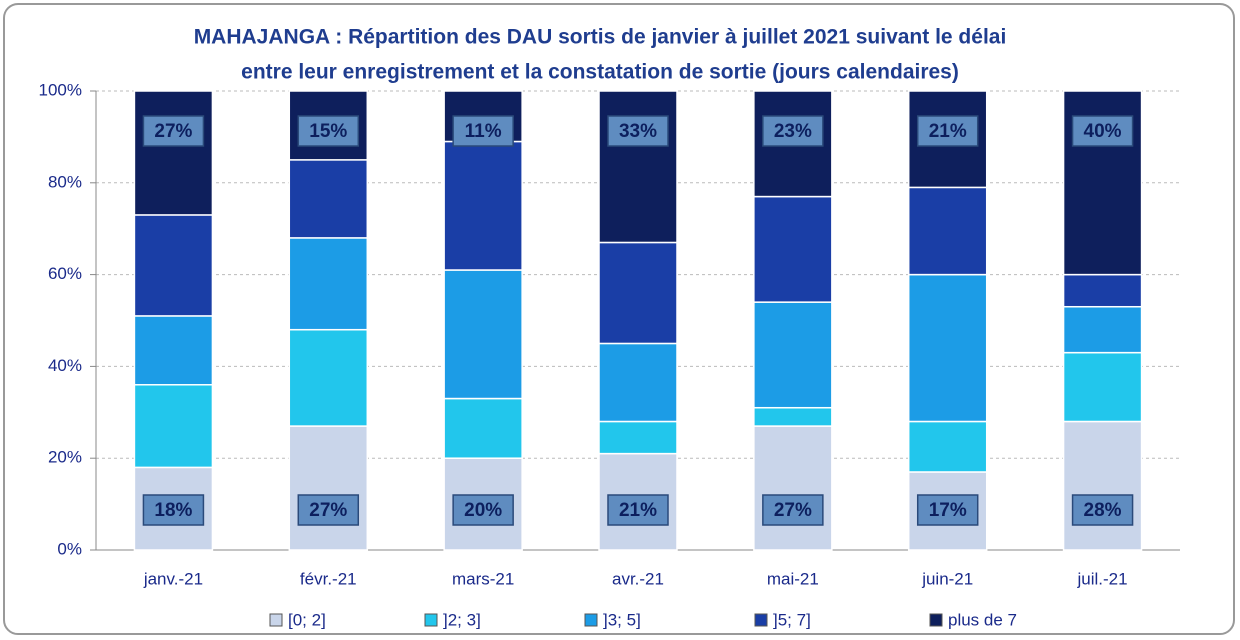  What do you see at coordinates (173, 578) in the screenshot?
I see `x-tick-label: janv.-21` at bounding box center [173, 578].